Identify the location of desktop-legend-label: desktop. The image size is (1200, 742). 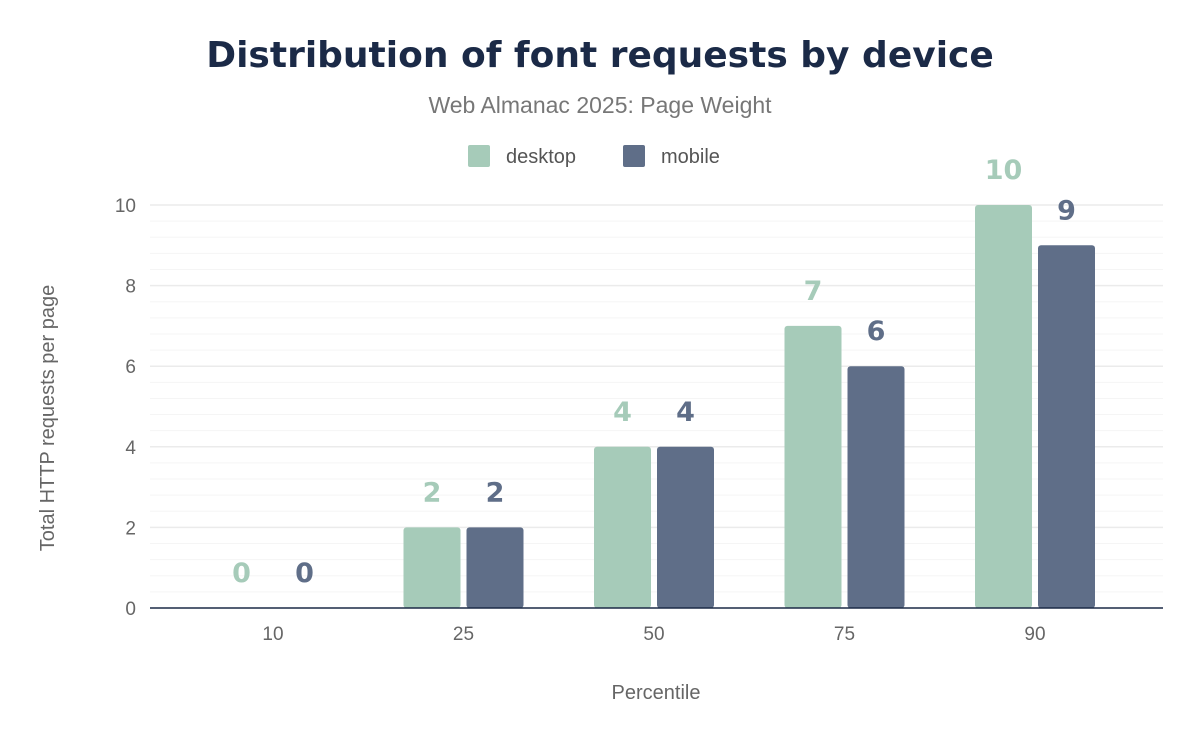
(541, 157).